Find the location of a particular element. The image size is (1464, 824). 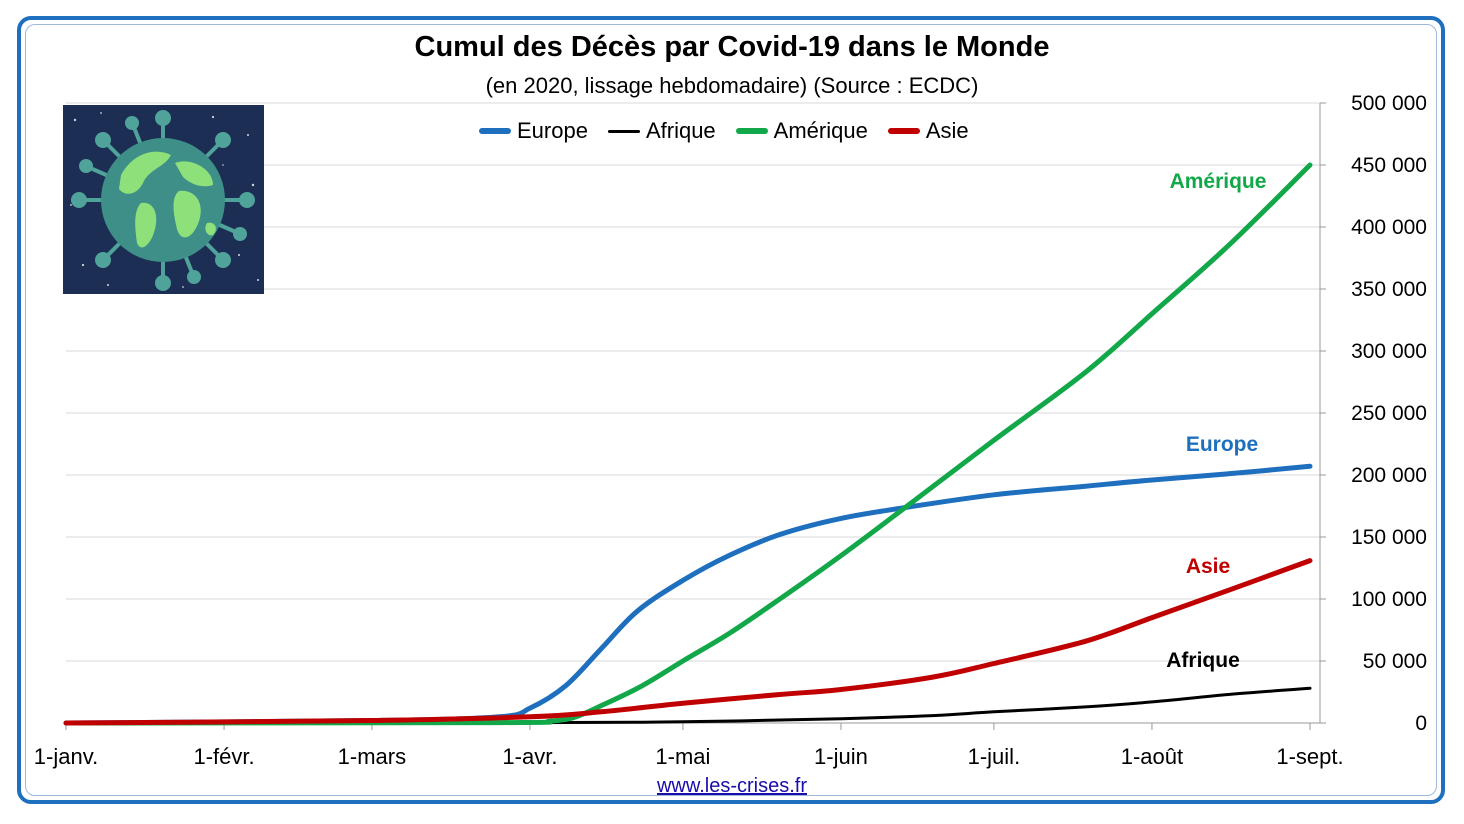

globe-virus-icon is located at coordinates (163, 199).